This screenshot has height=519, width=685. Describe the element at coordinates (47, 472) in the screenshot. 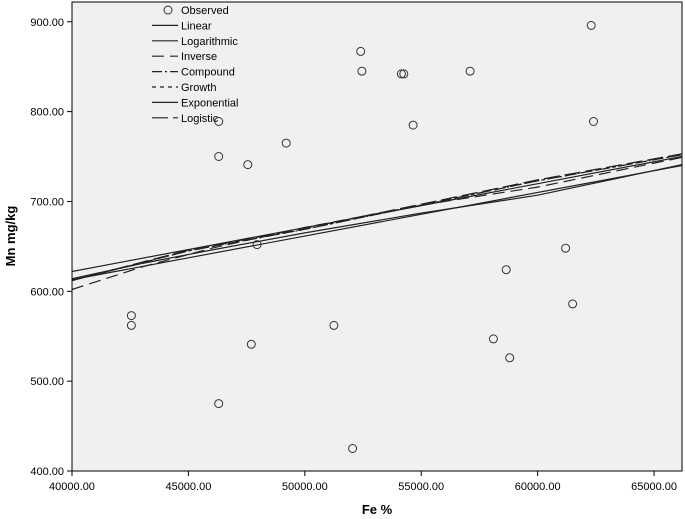

I see `y-tick-label: 400.00` at that location.